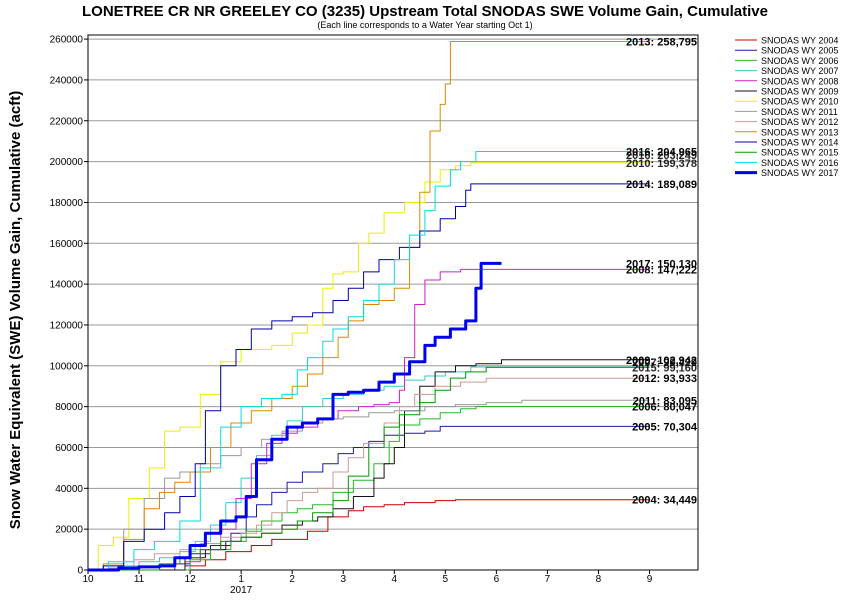 The image size is (850, 605). Describe the element at coordinates (799, 173) in the screenshot. I see `legend-entry: SNODAS WY 2017` at that location.